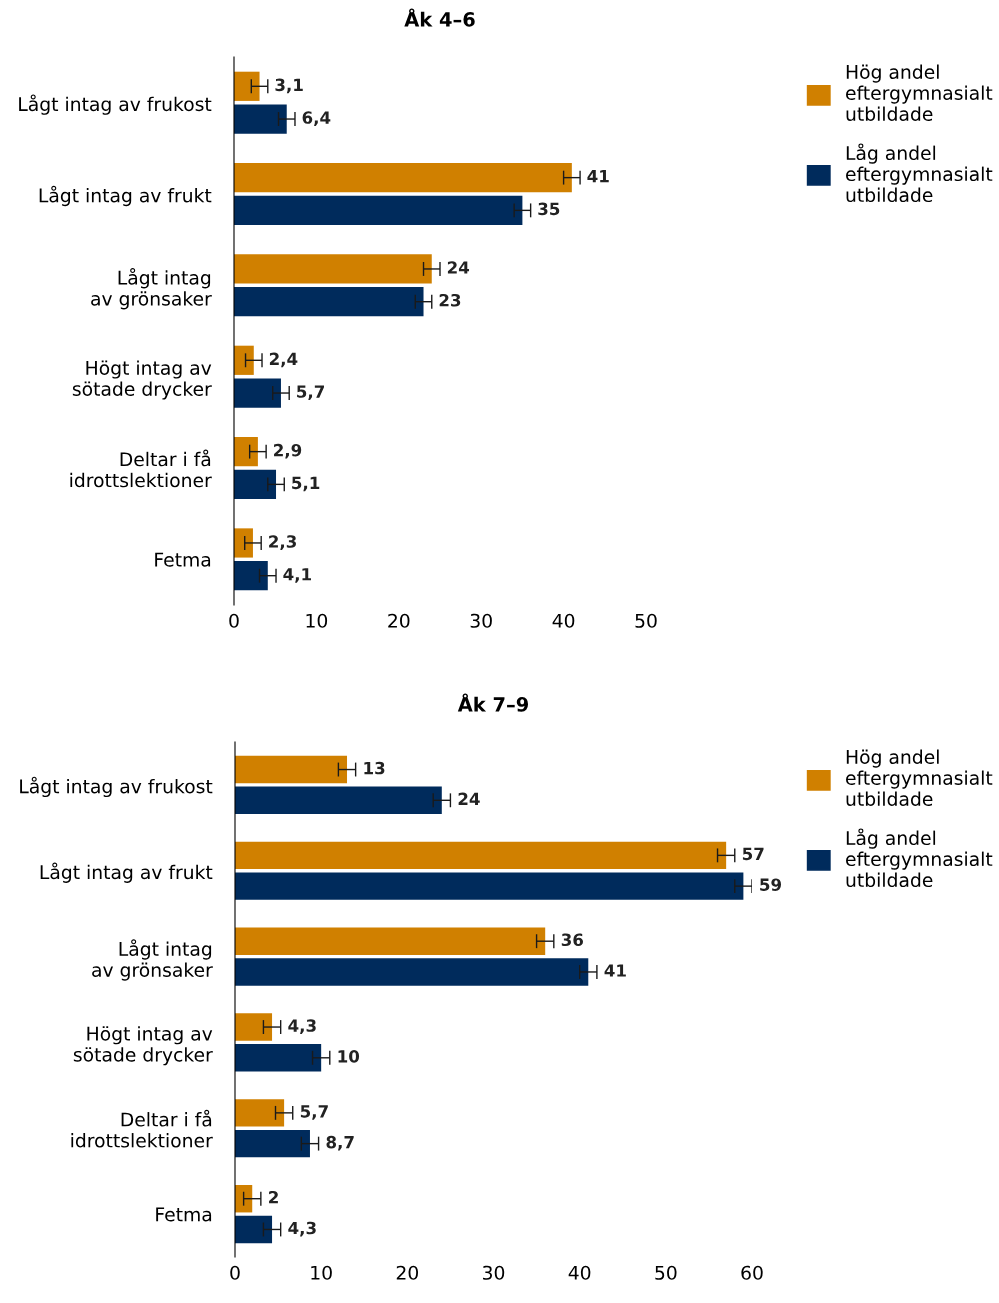 The height and width of the screenshot is (1303, 999). I want to click on data-label: 2,3, so click(282, 542).